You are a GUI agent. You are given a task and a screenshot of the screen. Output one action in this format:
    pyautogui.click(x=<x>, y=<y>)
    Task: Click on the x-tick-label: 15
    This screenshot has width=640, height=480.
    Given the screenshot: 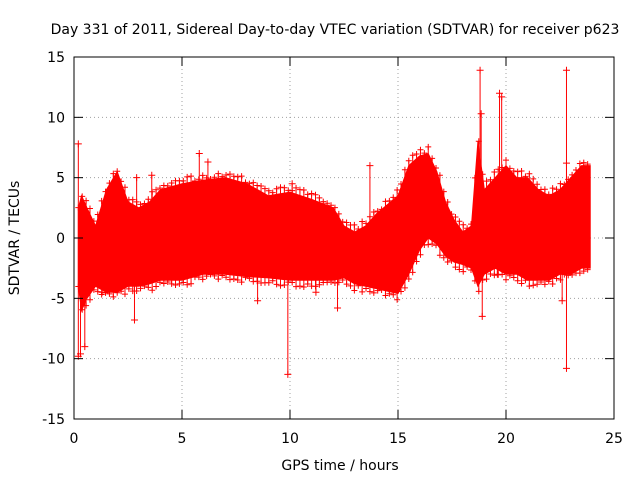 What is the action you would take?
    pyautogui.click(x=398, y=439)
    